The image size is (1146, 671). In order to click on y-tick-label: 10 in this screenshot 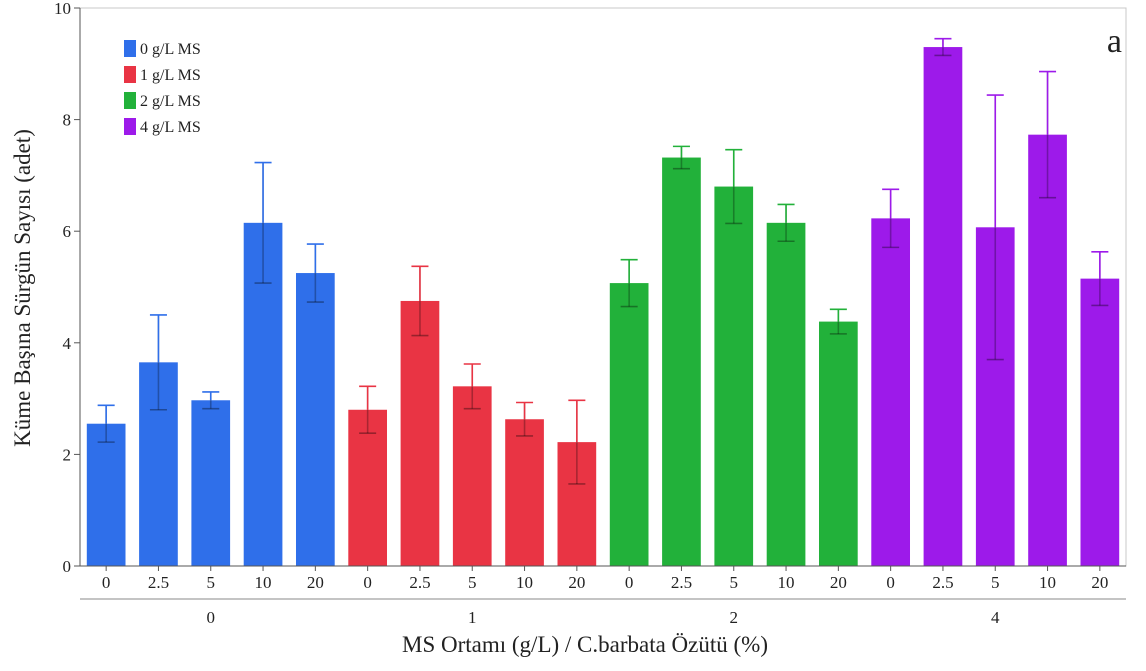, I will do `click(62, 9)`.